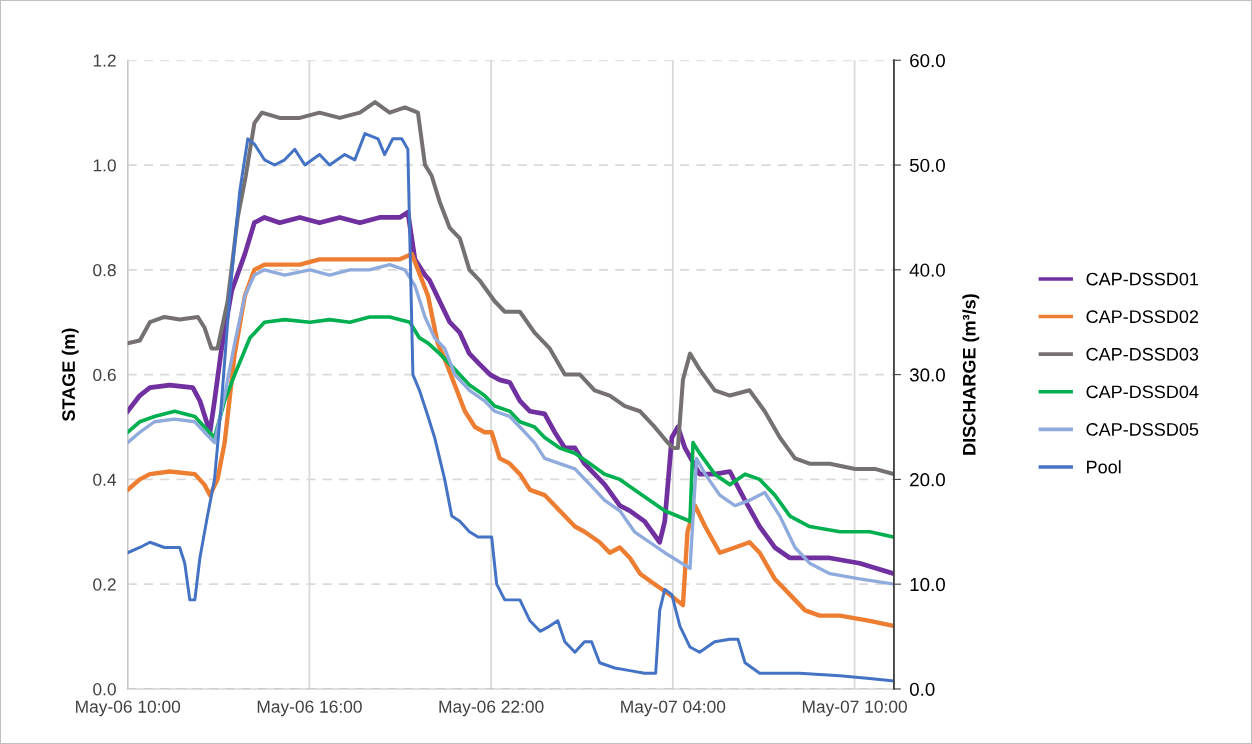  Describe the element at coordinates (854, 708) in the screenshot. I see `x-tick-label: May-07 10:00` at that location.